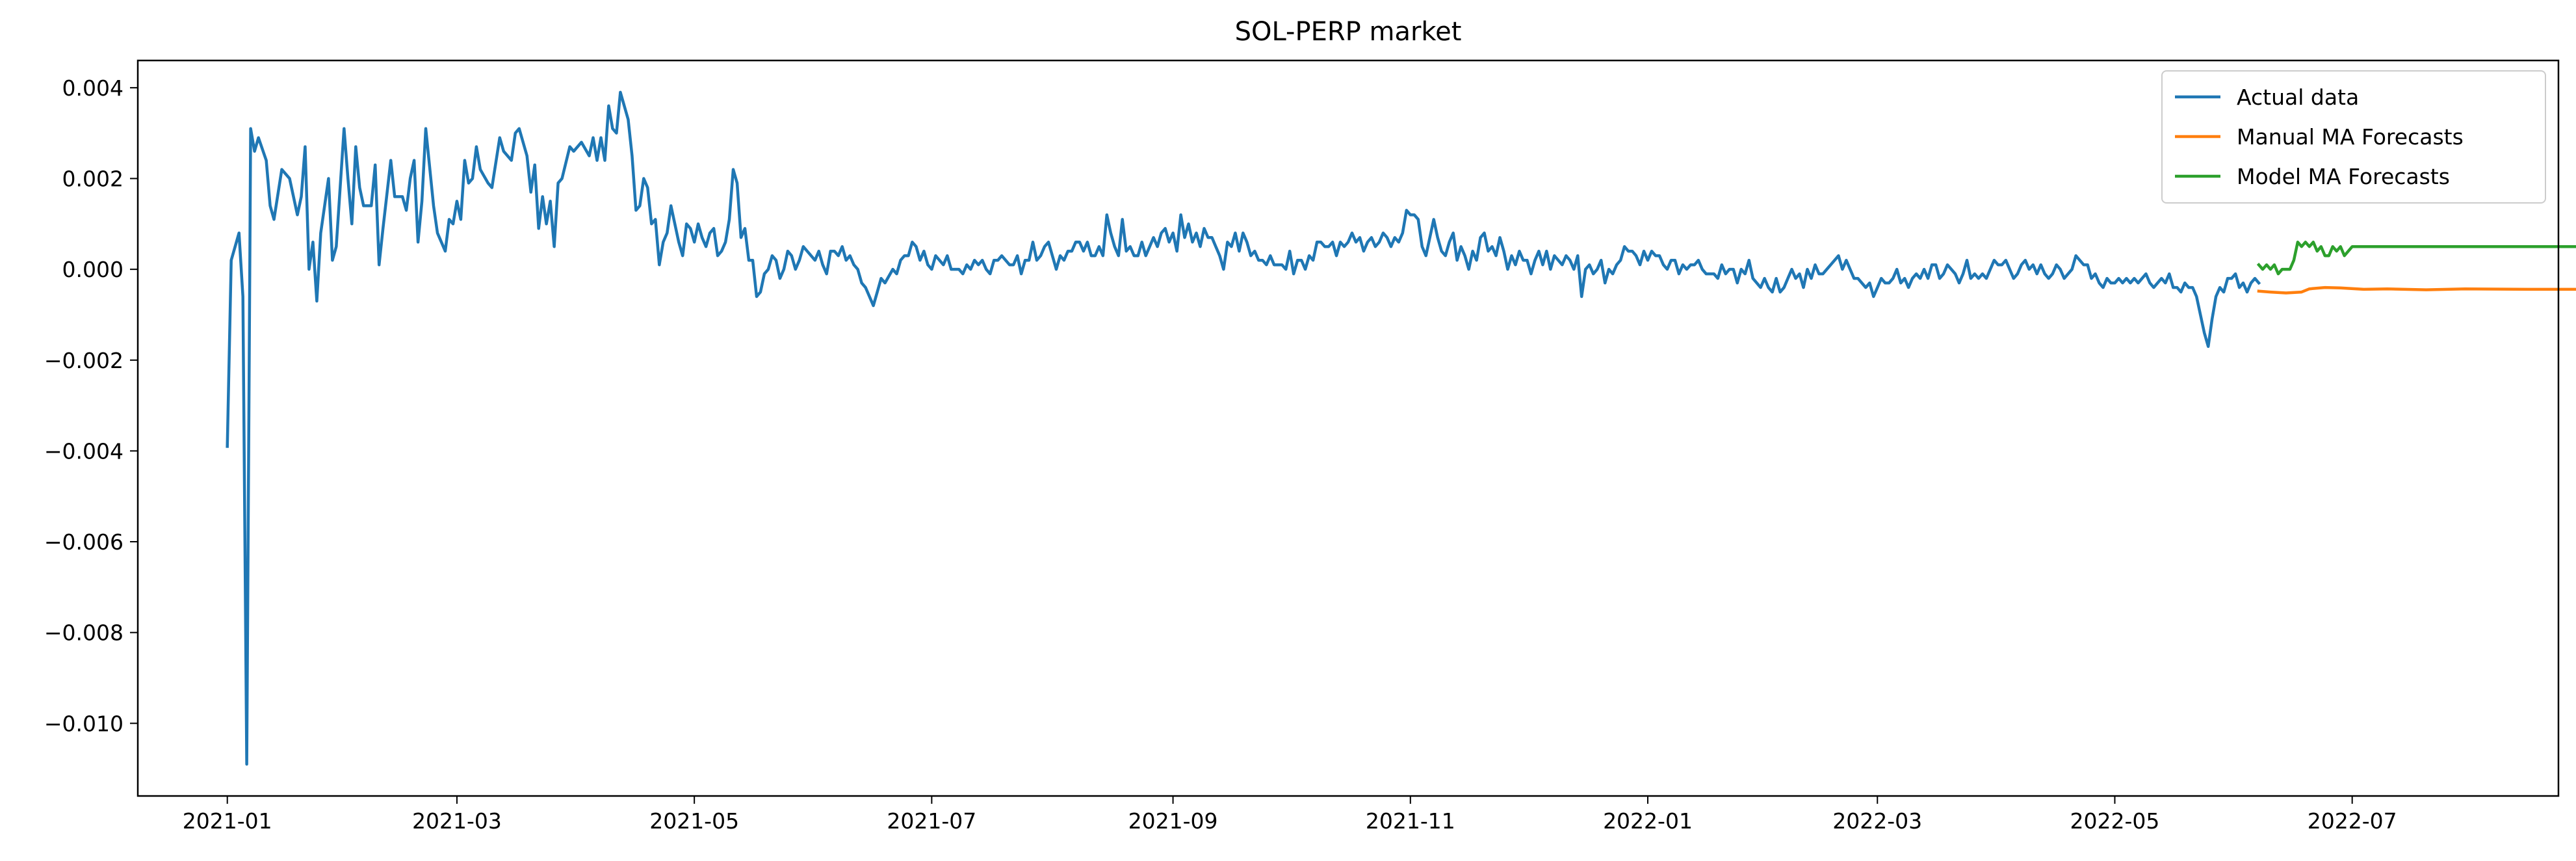 This screenshot has height=861, width=2576. What do you see at coordinates (84, 451) in the screenshot?
I see `y-tick-label: −0.004` at bounding box center [84, 451].